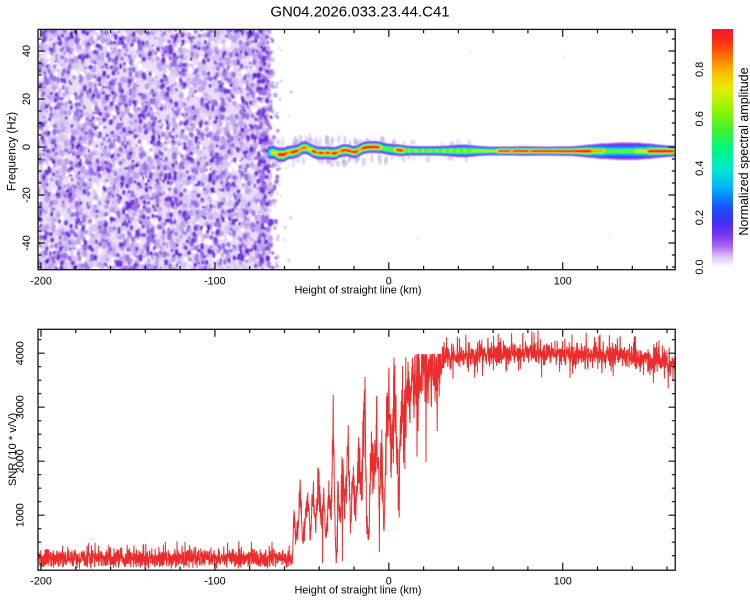  What do you see at coordinates (700, 217) in the screenshot?
I see `svg-text: 0.2` at bounding box center [700, 217].